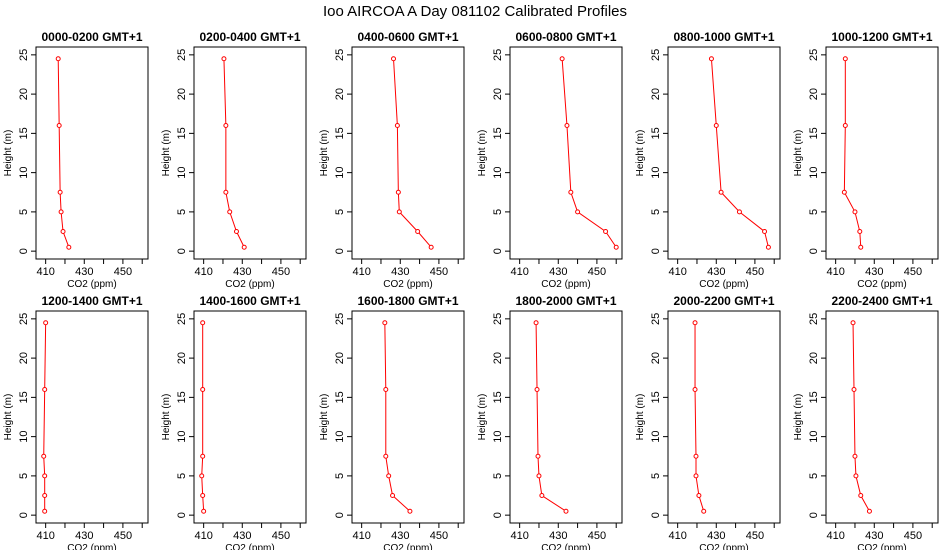  Describe the element at coordinates (407, 37) in the screenshot. I see `panel-title: 0400-0600 GMT+1` at that location.